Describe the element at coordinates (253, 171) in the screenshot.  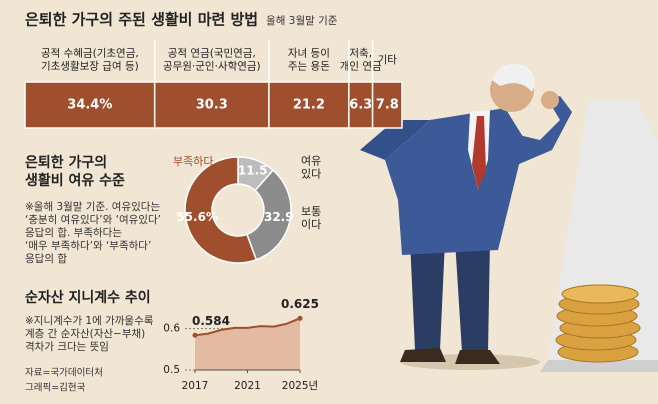
I see `value-label: 11.5` at that location.